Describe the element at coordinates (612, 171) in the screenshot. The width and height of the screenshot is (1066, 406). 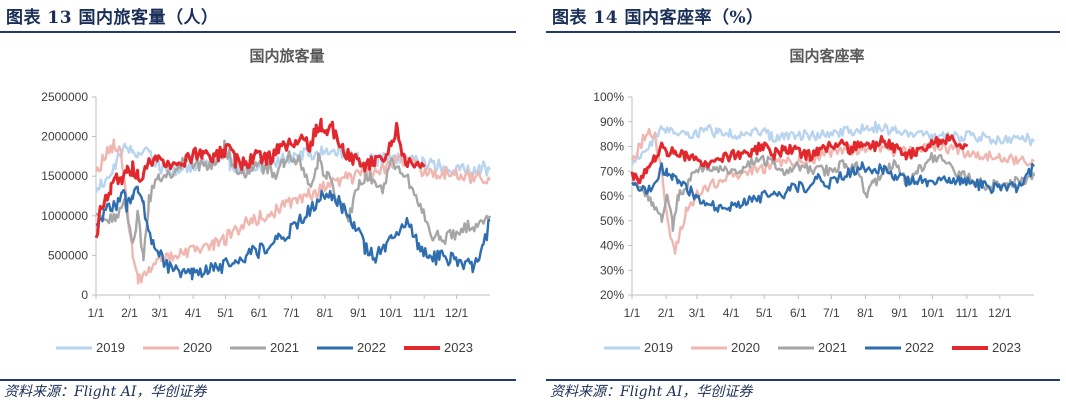
I see `y-tick-label: 70%` at that location.